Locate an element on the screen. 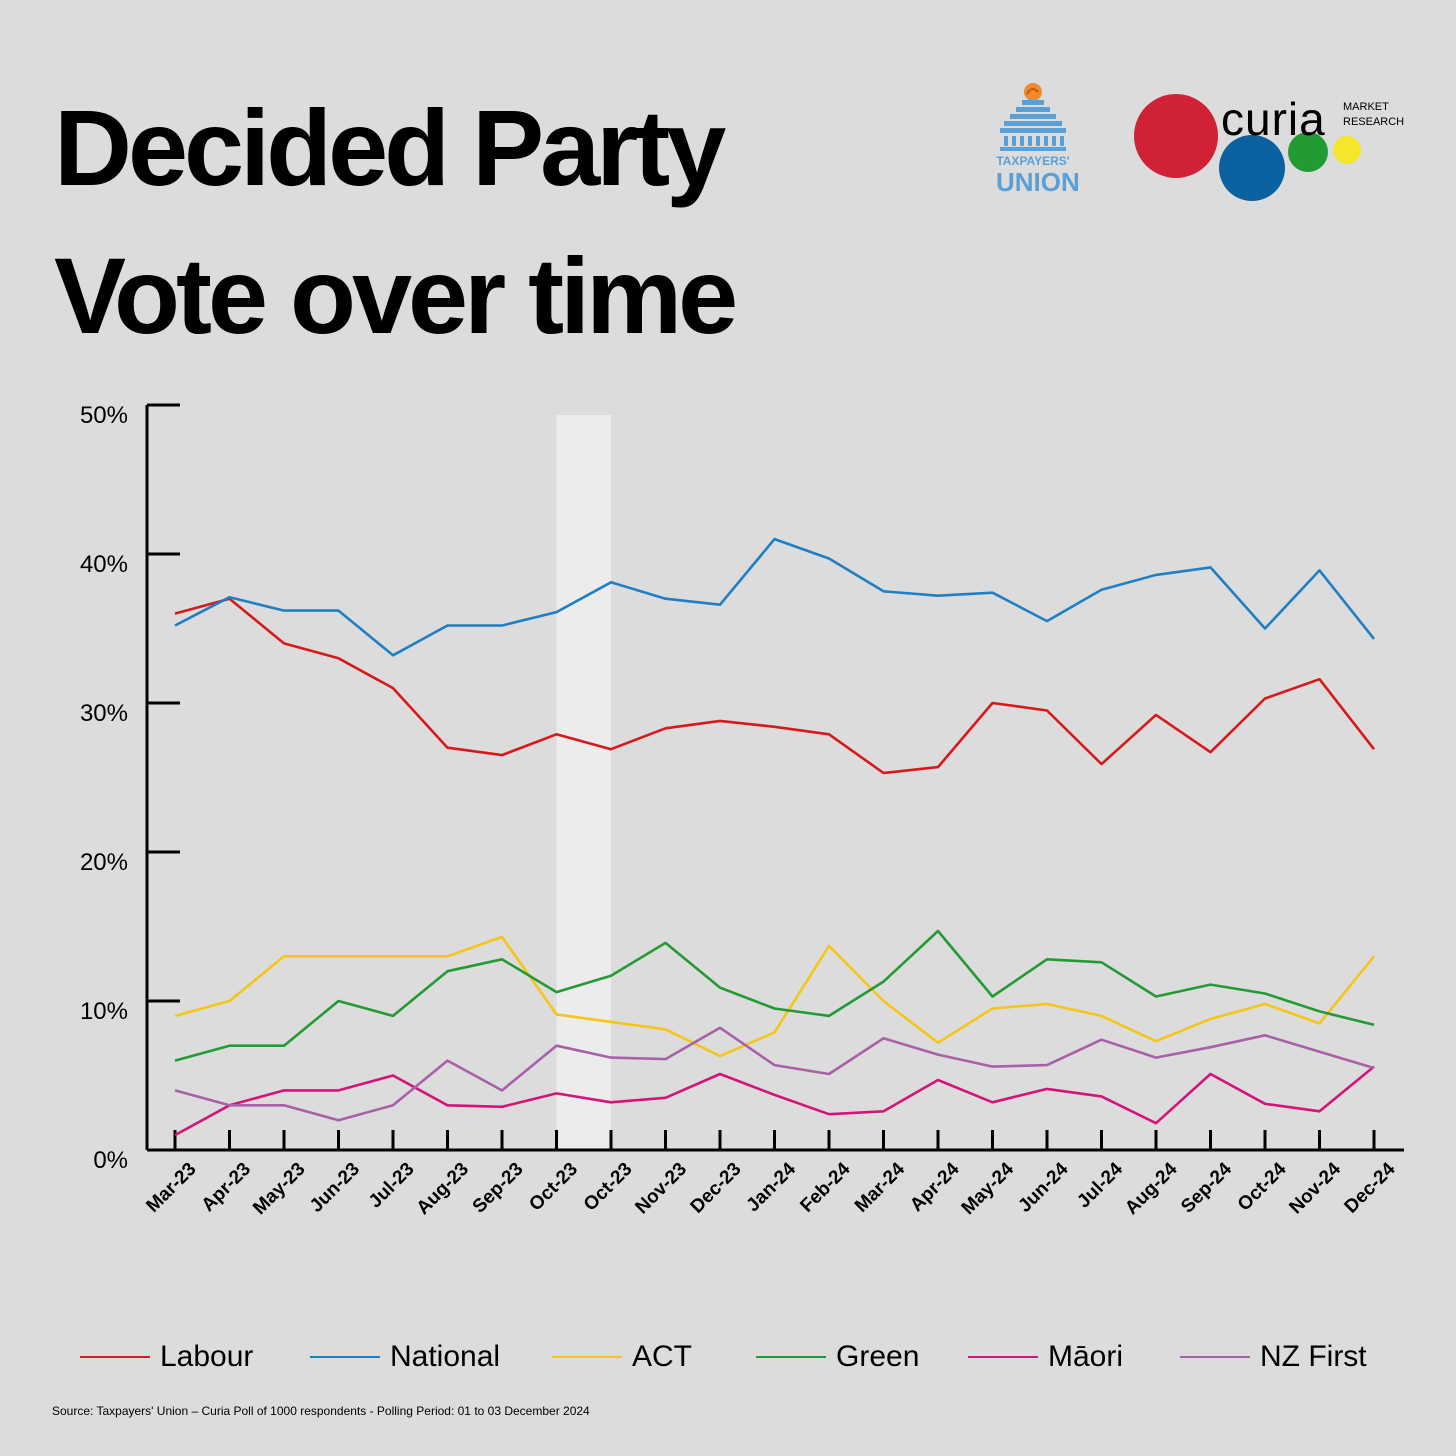 The width and height of the screenshot is (1456, 1456). y-tick-label: 10% is located at coordinates (104, 1011).